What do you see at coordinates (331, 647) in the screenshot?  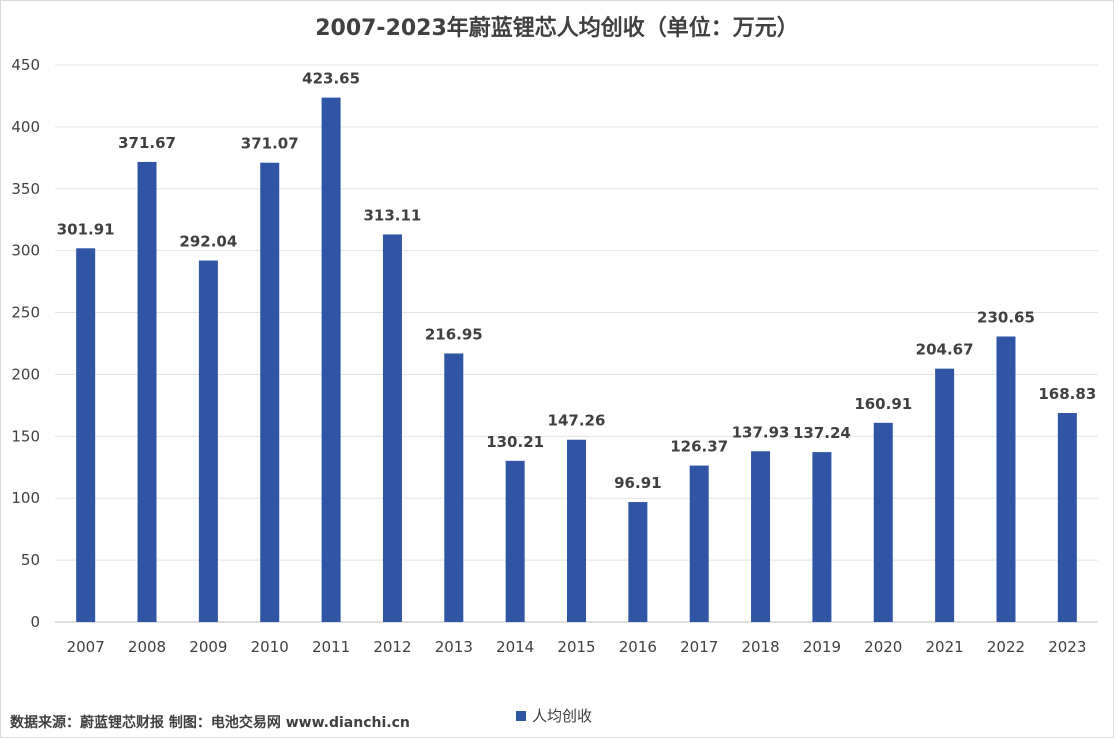 I see `x-tick-label: 2011` at bounding box center [331, 647].